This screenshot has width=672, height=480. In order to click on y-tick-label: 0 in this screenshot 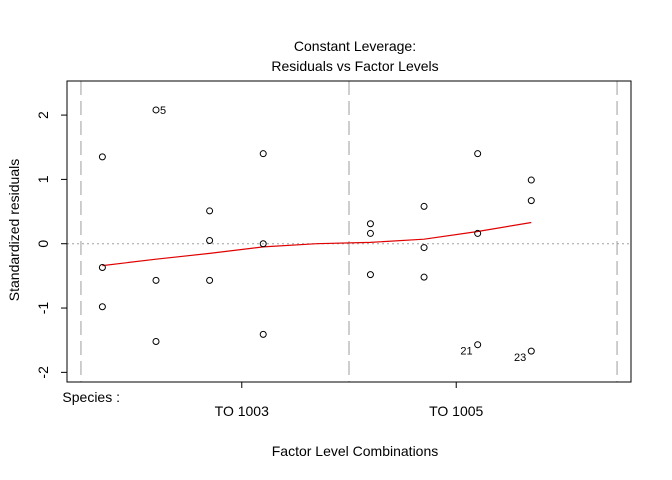, I will do `click(43, 244)`.